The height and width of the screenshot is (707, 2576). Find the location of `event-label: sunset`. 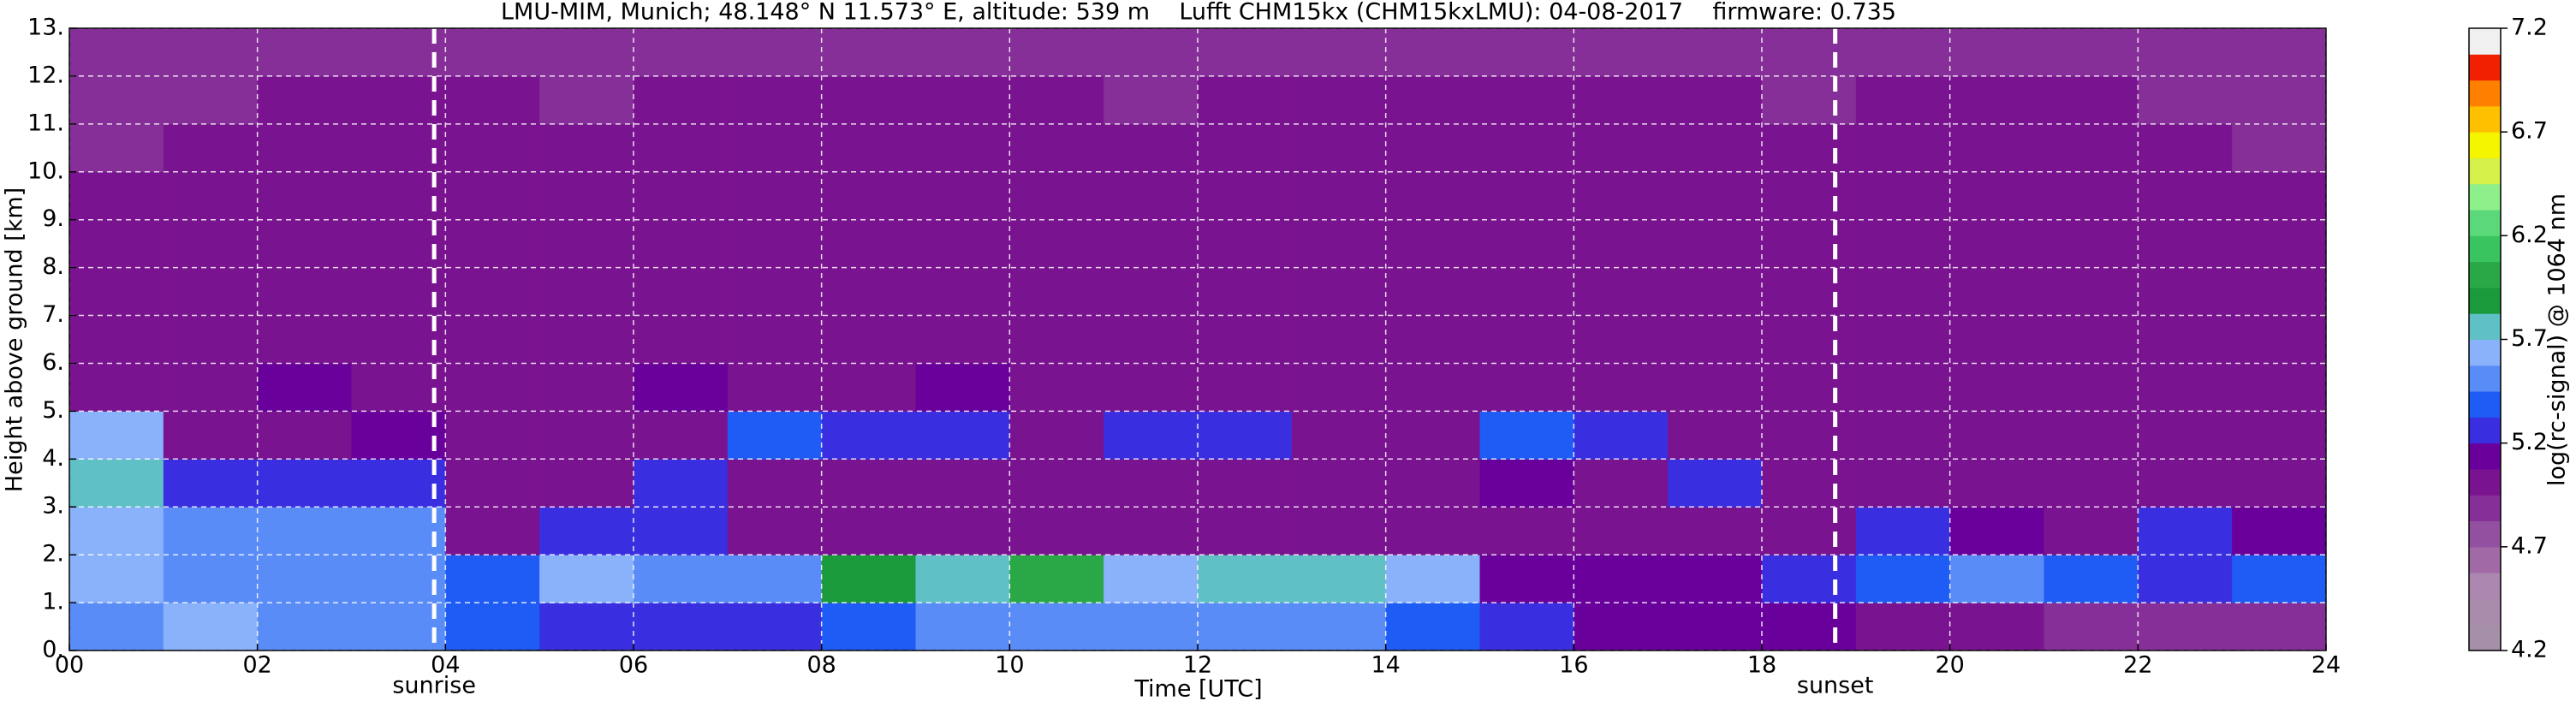

event-label: sunset is located at coordinates (1836, 686).